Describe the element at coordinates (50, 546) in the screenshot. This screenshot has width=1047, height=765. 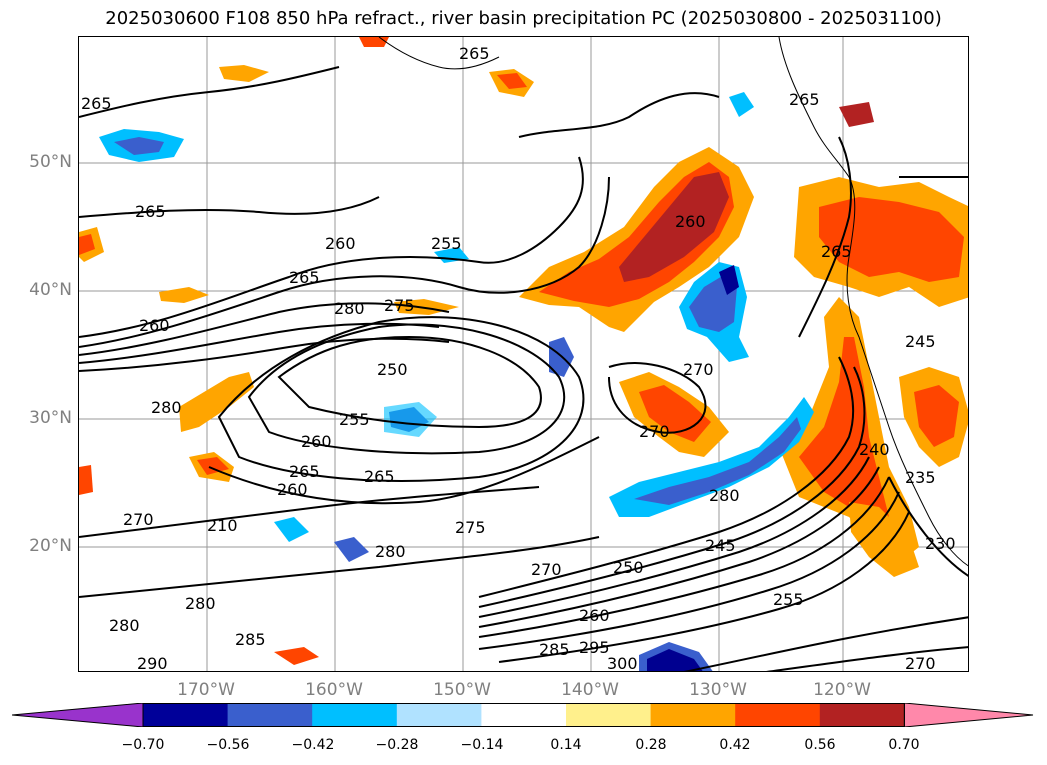
I see `lat-label-20n: 20°N` at that location.